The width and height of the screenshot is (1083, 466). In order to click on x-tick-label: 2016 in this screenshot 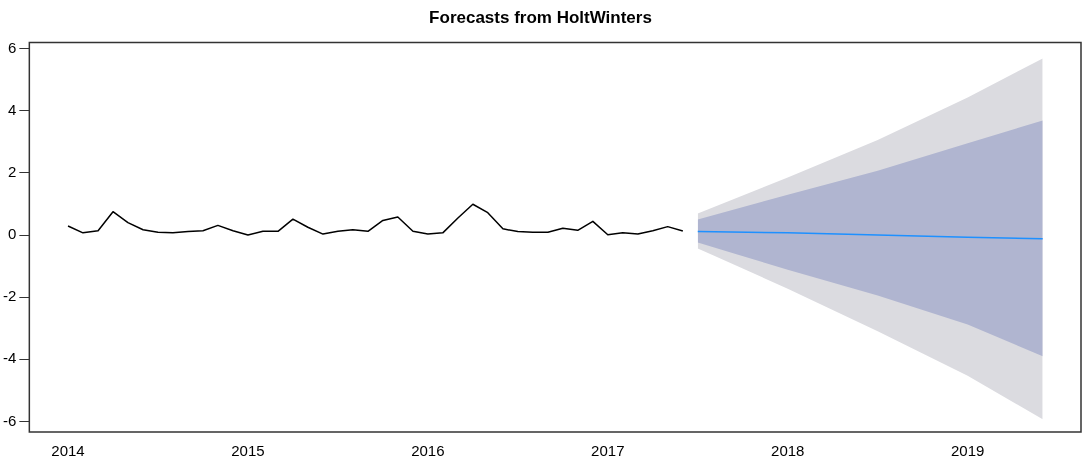, I will do `click(428, 451)`.